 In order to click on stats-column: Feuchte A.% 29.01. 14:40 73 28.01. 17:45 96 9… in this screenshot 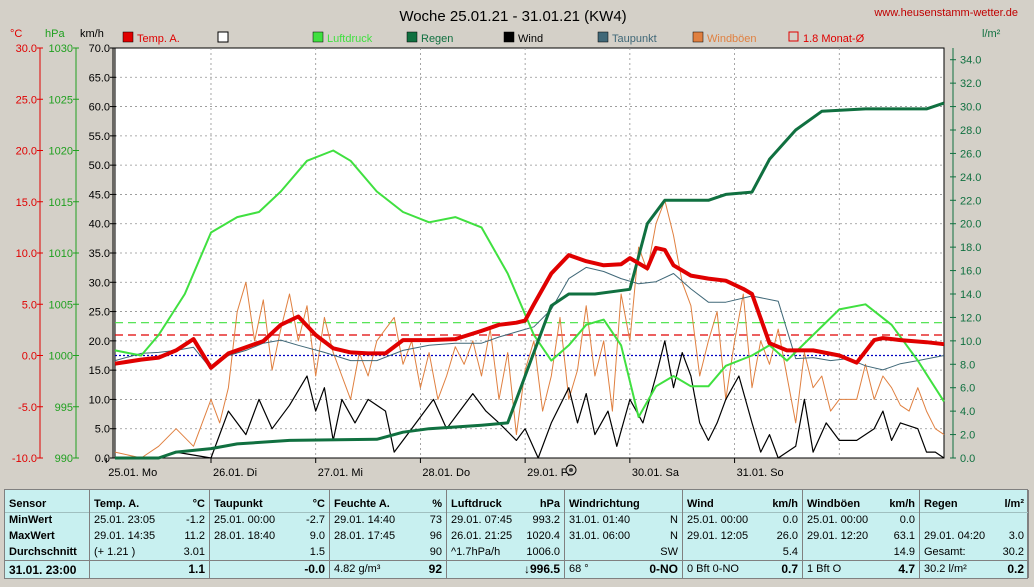, I will do `click(388, 534)`.